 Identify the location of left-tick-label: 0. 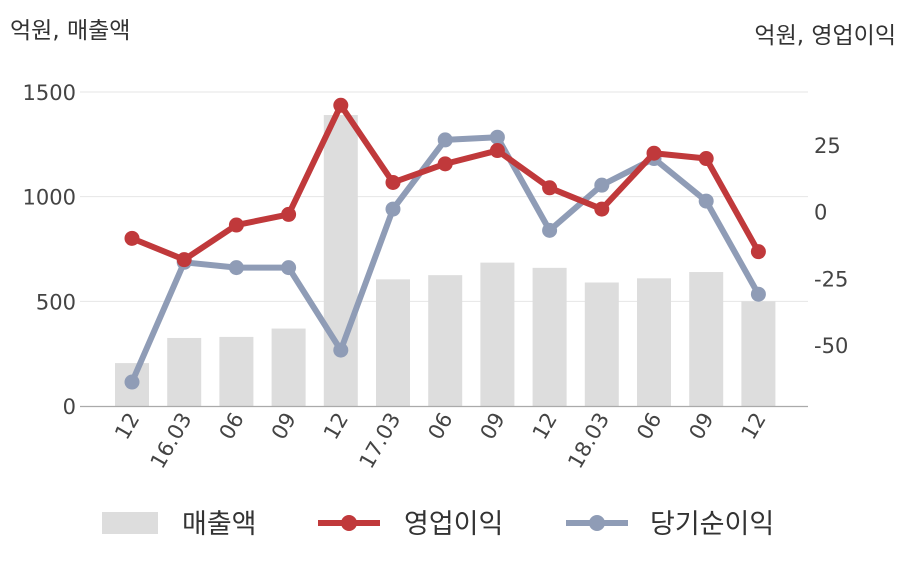
(69, 407).